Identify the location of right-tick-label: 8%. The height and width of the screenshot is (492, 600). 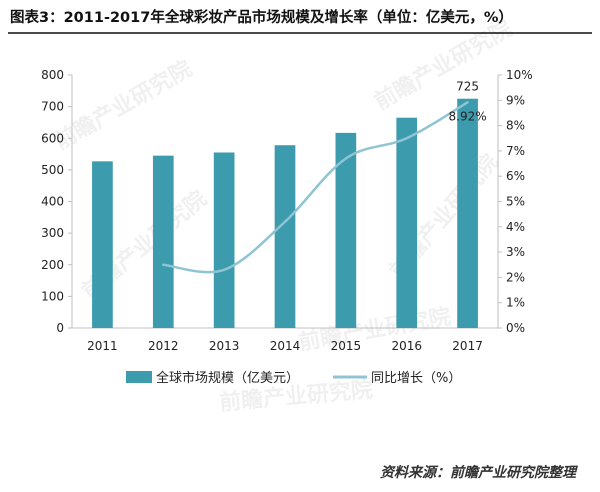
(515, 126).